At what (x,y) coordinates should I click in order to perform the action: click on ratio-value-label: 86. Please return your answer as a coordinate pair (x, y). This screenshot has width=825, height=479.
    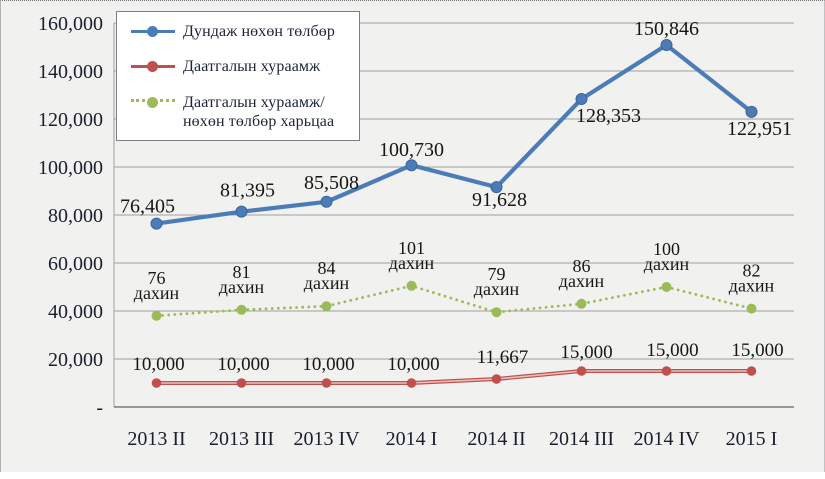
    Looking at the image, I should click on (582, 266).